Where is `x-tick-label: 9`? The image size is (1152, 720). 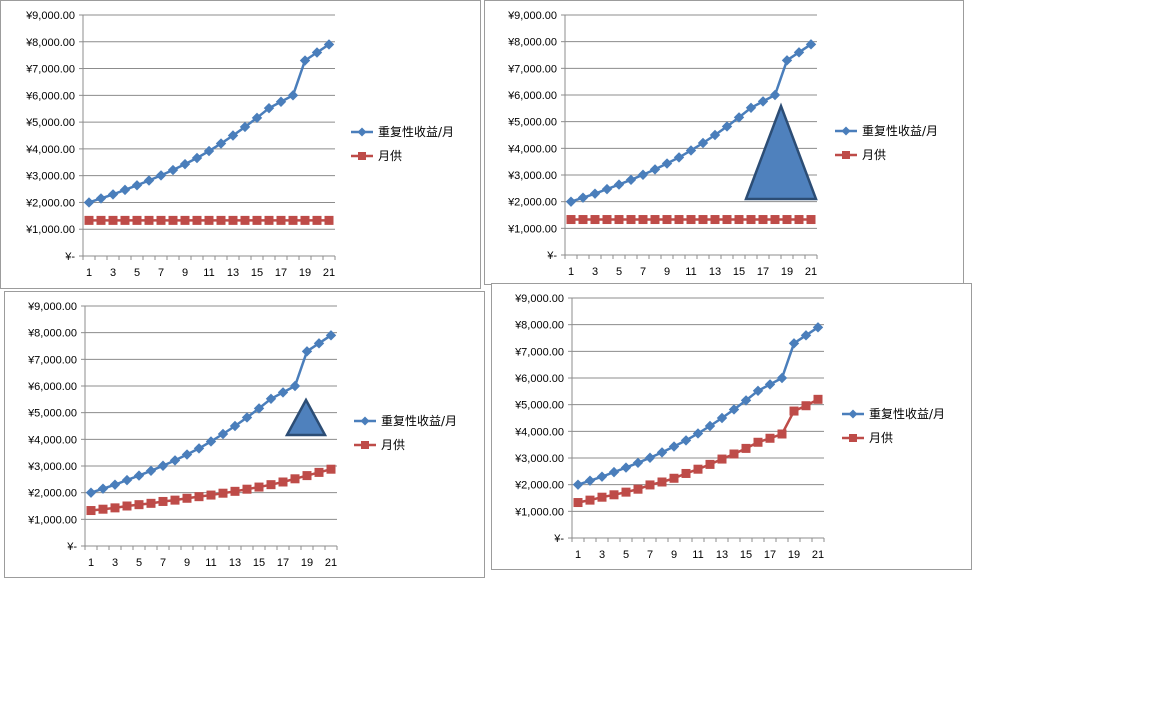 x-tick-label: 9 is located at coordinates (667, 272).